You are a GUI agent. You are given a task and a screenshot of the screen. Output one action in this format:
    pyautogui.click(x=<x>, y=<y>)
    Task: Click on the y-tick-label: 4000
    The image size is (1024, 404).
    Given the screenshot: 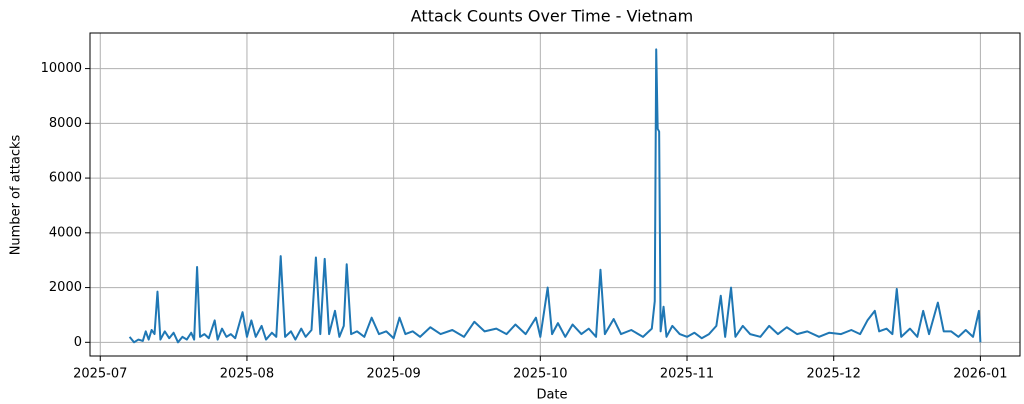 What is the action you would take?
    pyautogui.click(x=65, y=232)
    